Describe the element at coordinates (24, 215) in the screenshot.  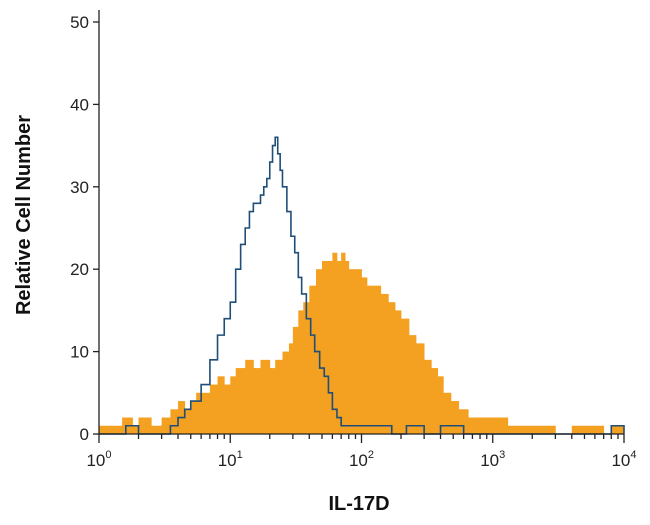
I see `y-axis-title: Relative Cell Number` at that location.